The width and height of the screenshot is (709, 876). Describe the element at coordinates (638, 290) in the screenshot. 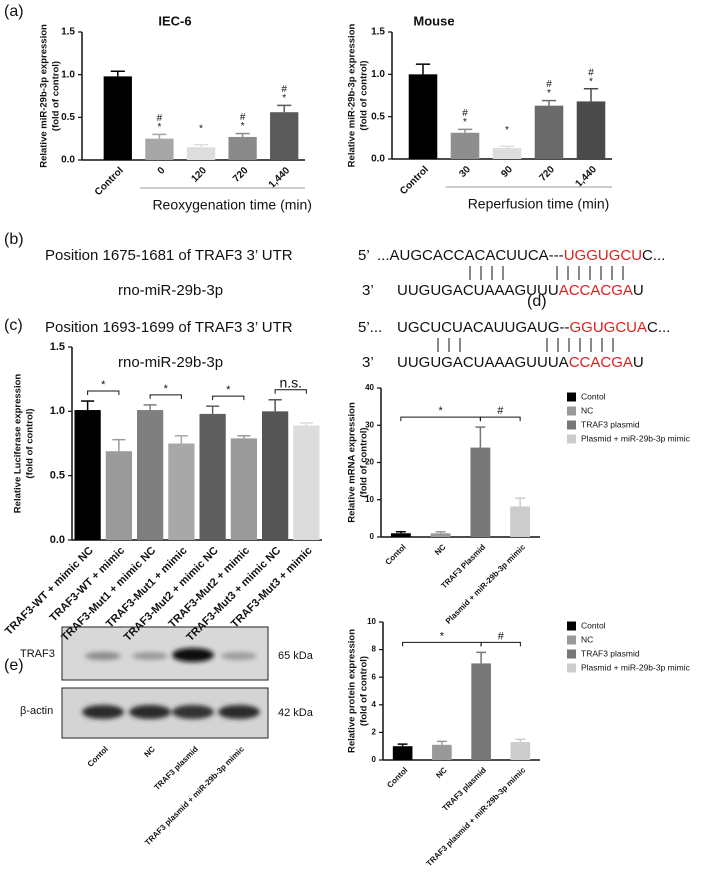

I see `seq-part: U` at that location.